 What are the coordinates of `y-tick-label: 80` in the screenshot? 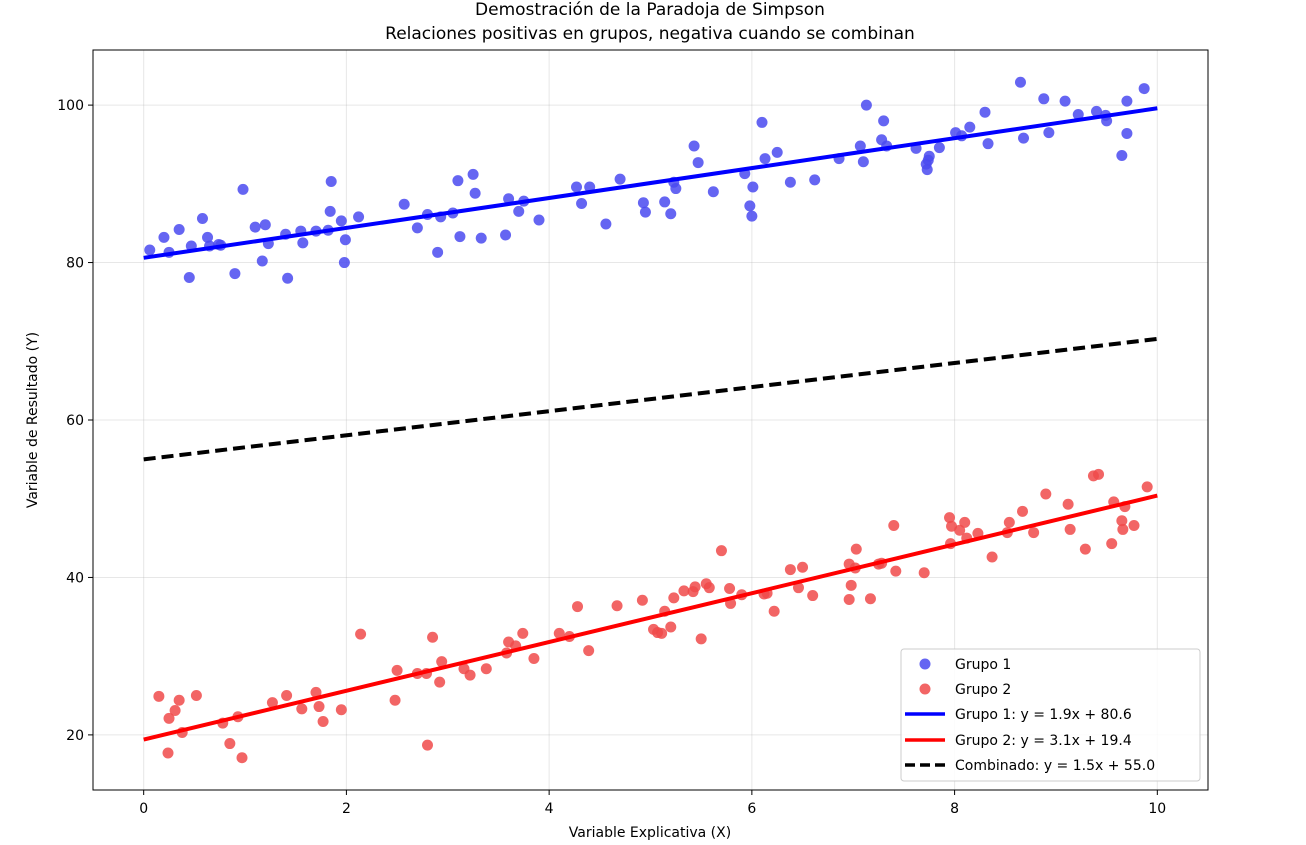 It's located at (75, 264).